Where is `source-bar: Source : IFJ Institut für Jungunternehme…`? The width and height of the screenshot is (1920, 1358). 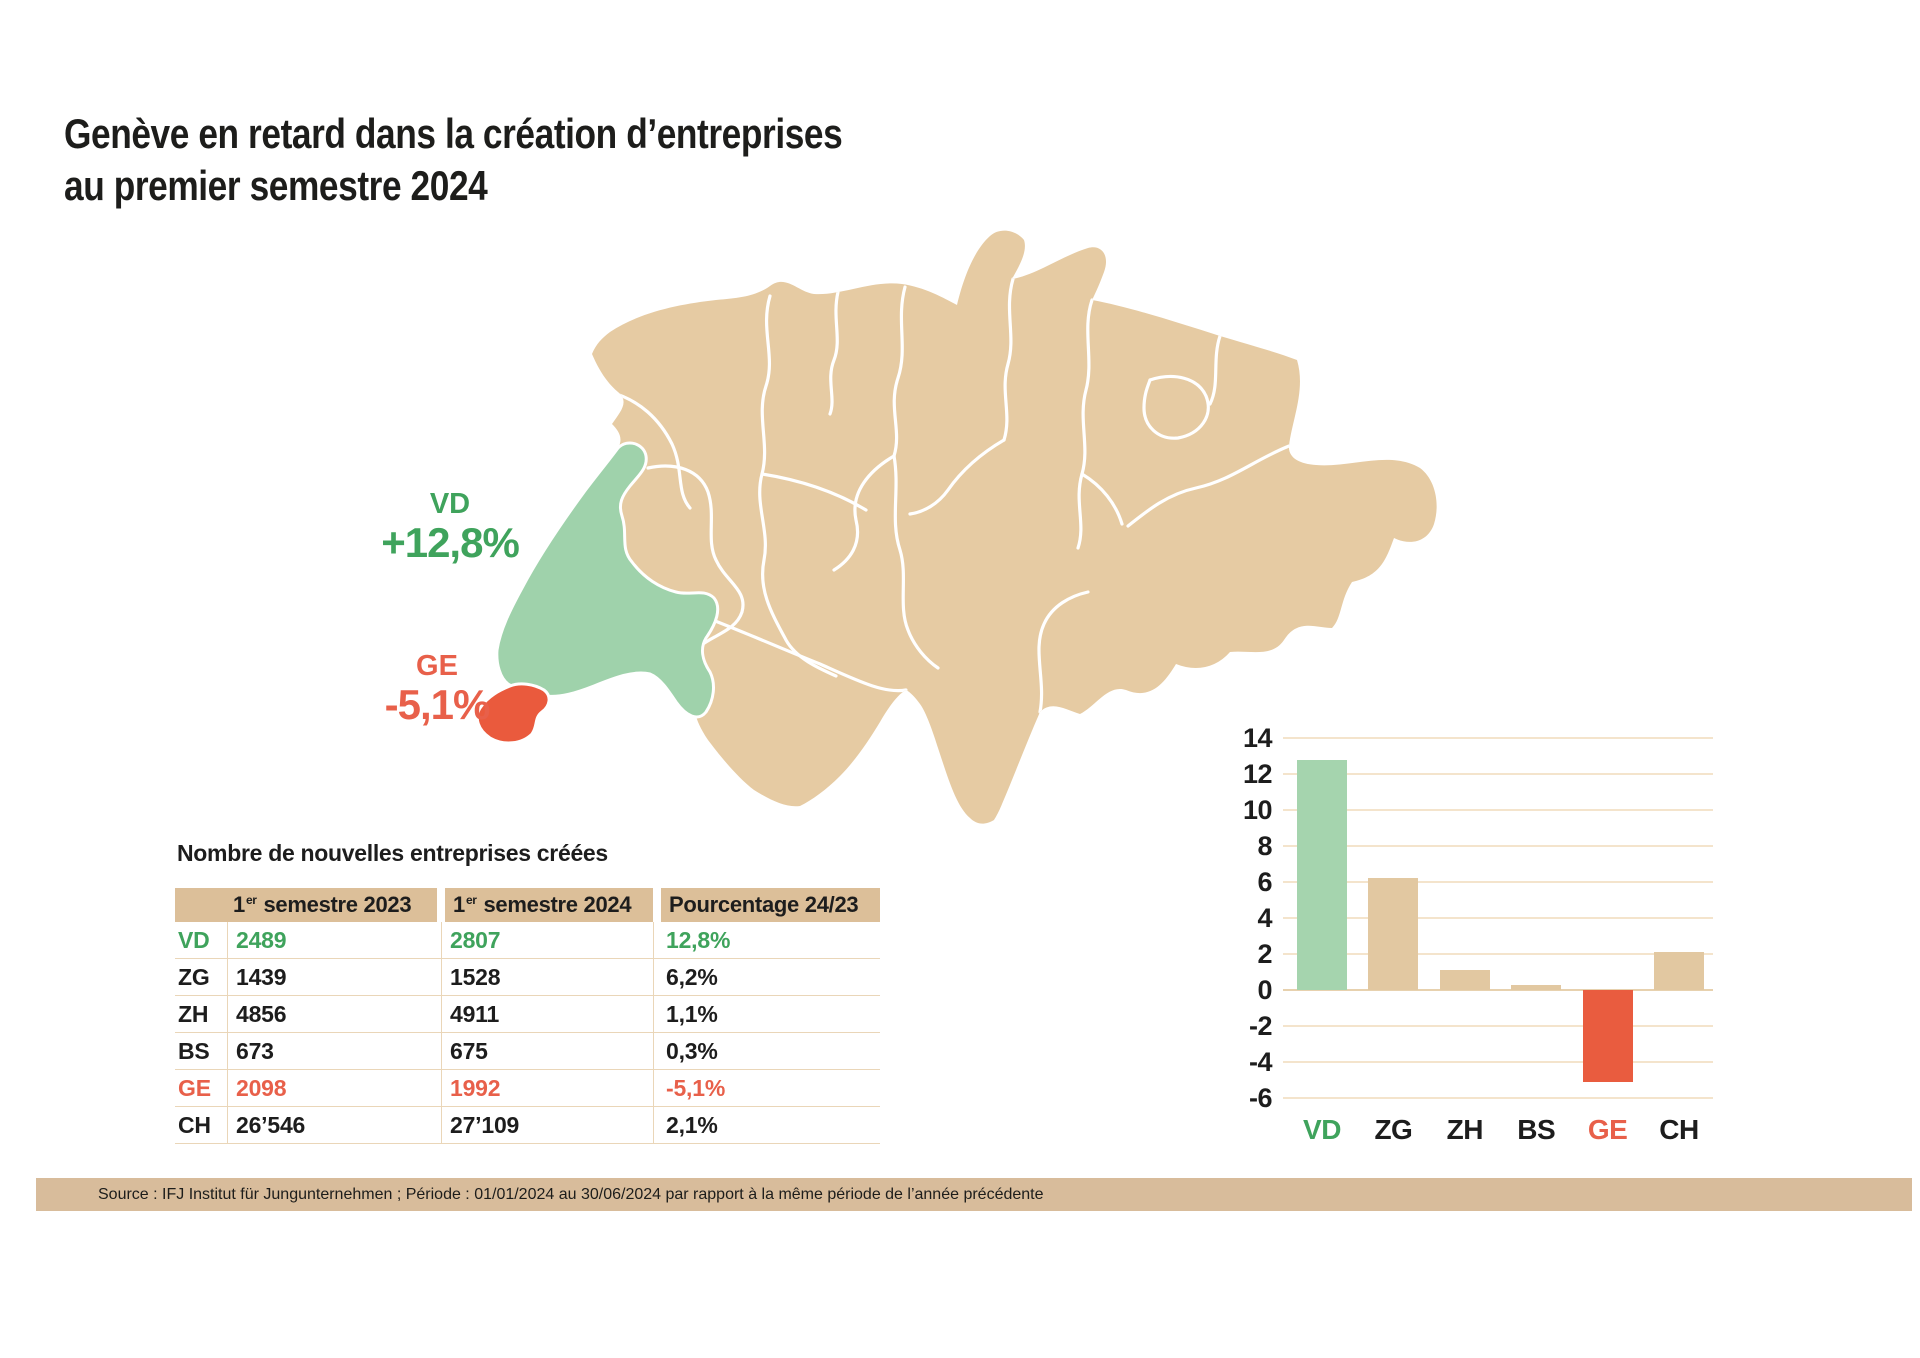
source-bar: Source : IFJ Institut für Jungunternehme… is located at coordinates (974, 1194).